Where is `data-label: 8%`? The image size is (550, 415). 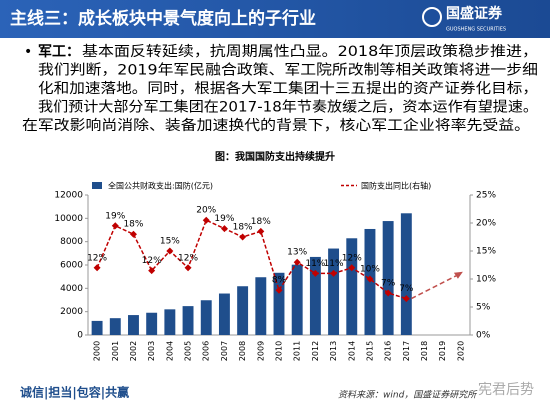
data-label: 8% is located at coordinates (279, 281).